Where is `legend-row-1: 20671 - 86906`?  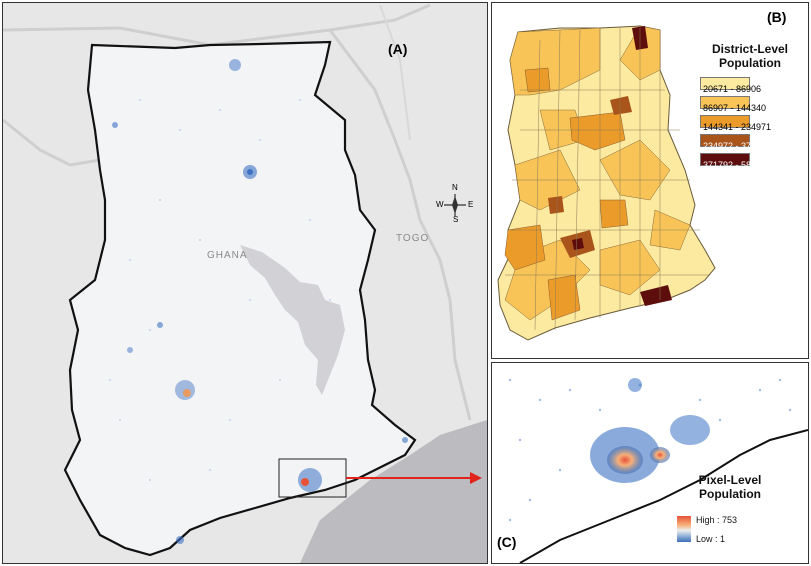 legend-row-1: 20671 - 86906 is located at coordinates (730, 85).